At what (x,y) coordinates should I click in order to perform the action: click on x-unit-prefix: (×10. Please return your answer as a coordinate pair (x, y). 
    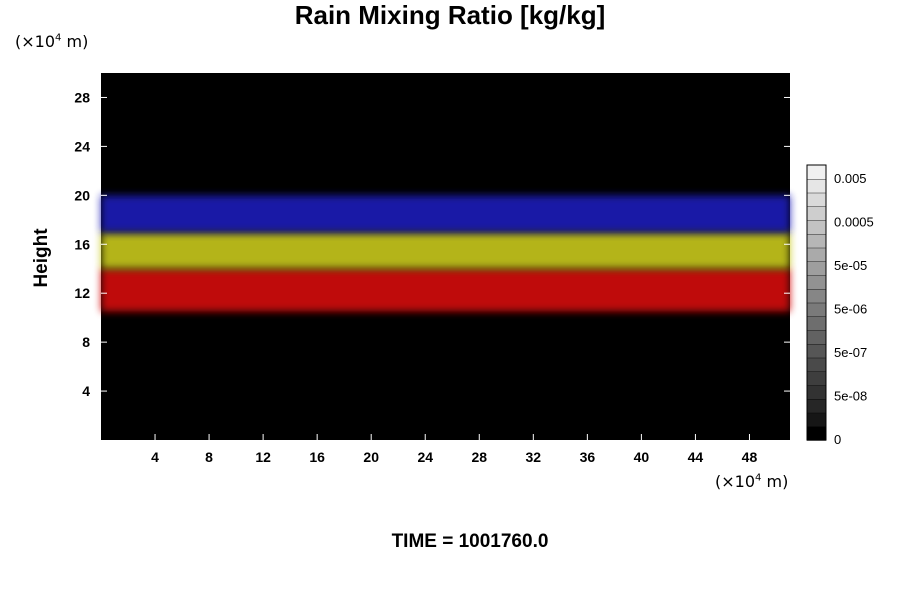
    Looking at the image, I should click on (735, 481).